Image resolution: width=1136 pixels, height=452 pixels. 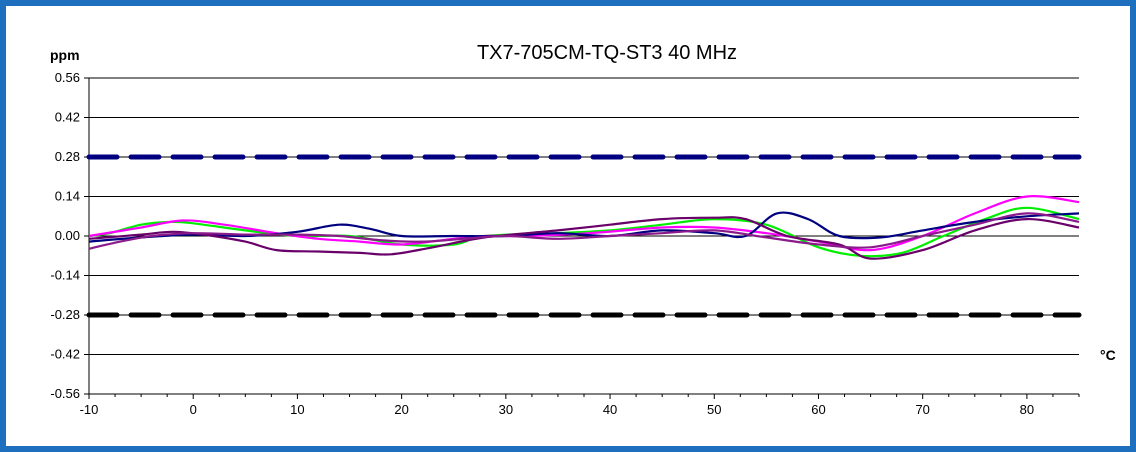 I want to click on x-tick-label: -10, so click(x=89, y=409).